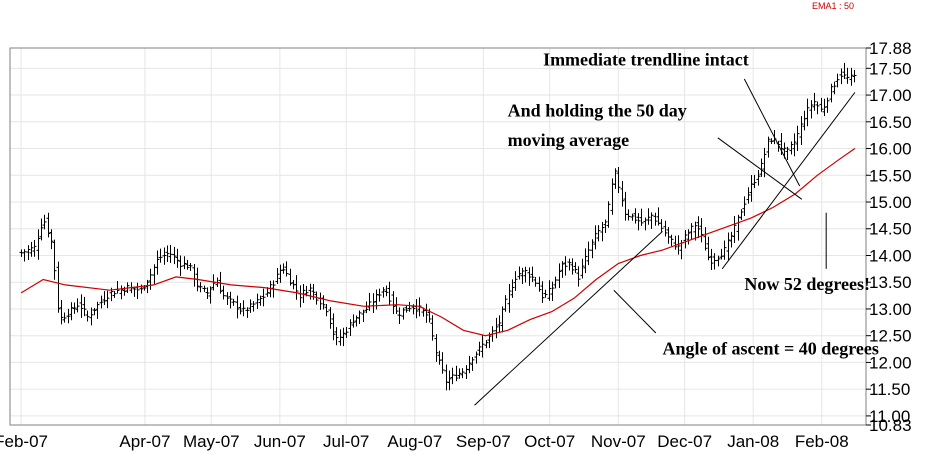  I want to click on annotation-pointers, so click(720, 206).